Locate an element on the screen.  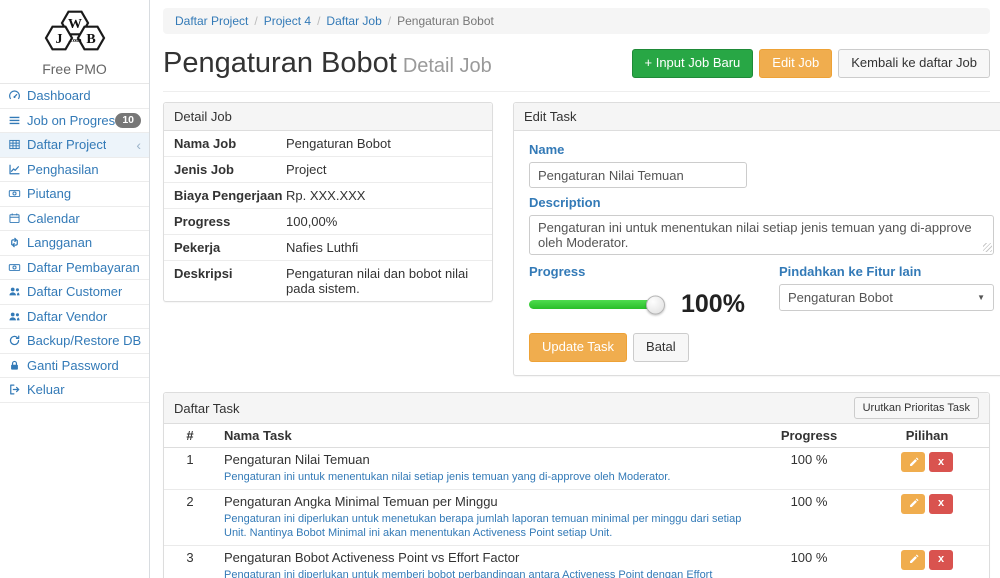
lock-icon is located at coordinates (14, 365).